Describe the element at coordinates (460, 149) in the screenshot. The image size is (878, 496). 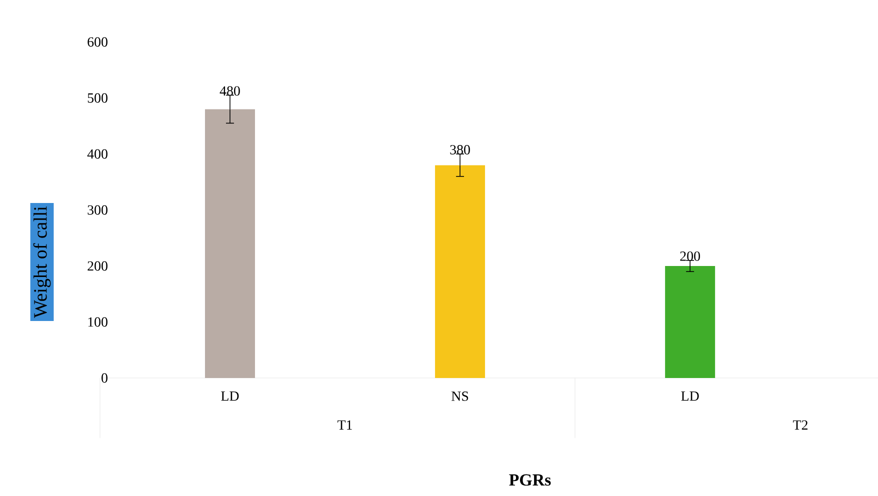
I see `data-label: 380` at that location.